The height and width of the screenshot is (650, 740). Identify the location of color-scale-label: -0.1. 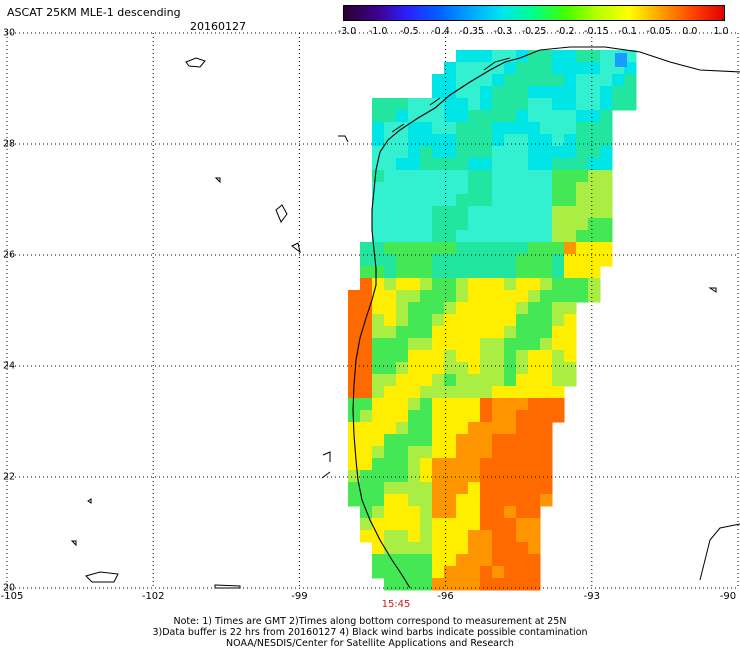
(627, 31).